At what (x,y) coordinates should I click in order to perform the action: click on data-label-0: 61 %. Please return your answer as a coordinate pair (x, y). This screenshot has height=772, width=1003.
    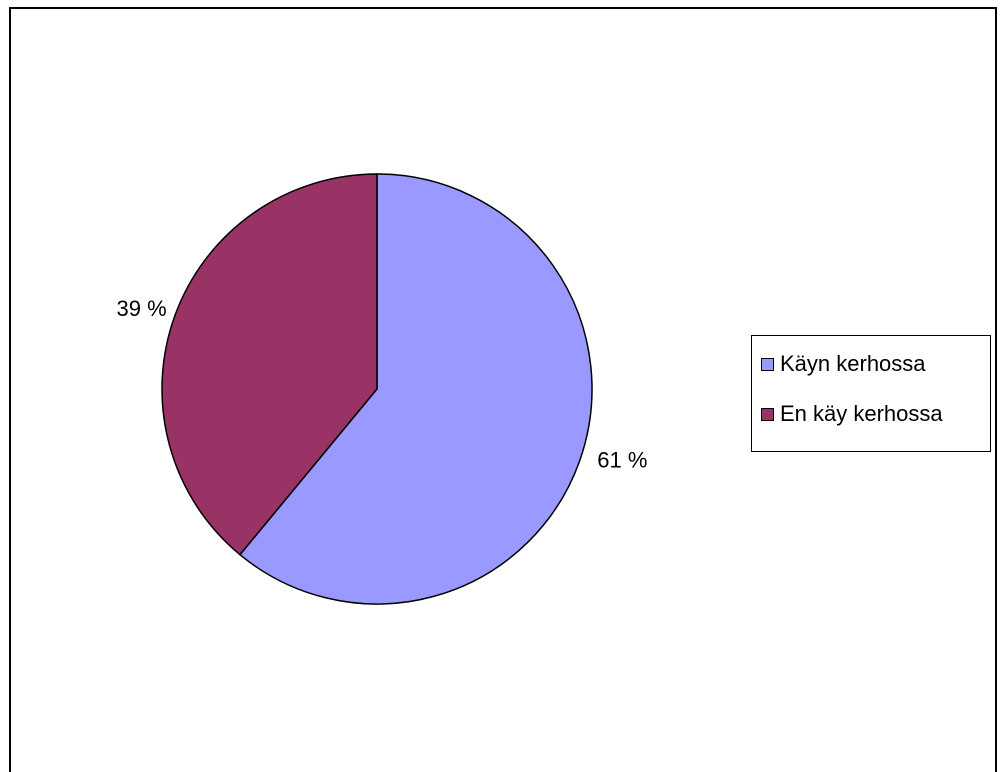
    Looking at the image, I should click on (622, 460).